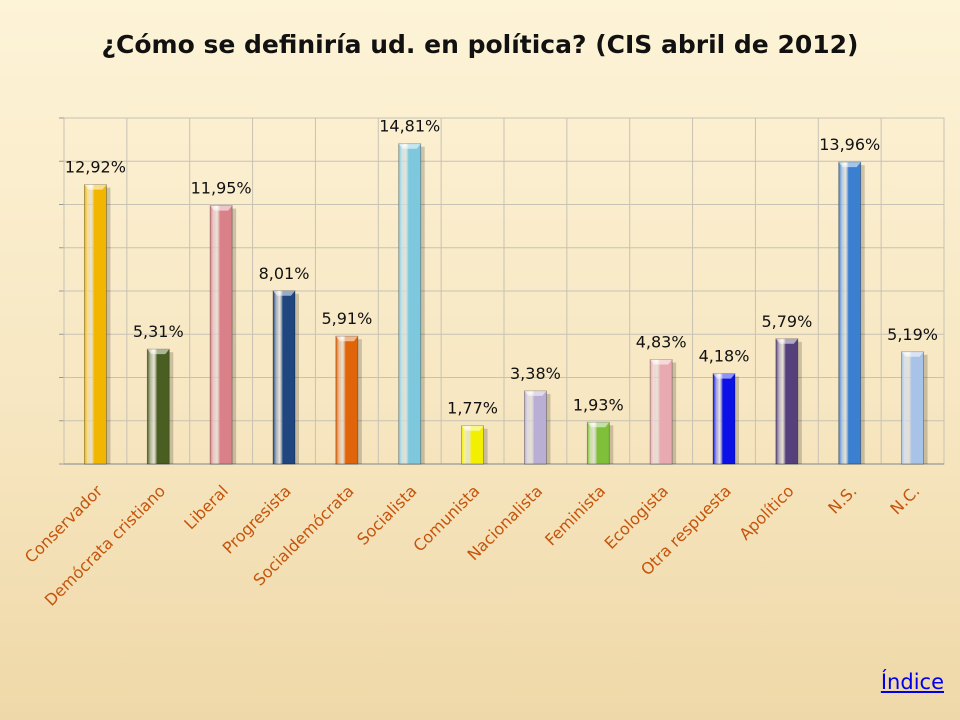 This screenshot has height=720, width=960. I want to click on value-label: 14,81%, so click(409, 126).